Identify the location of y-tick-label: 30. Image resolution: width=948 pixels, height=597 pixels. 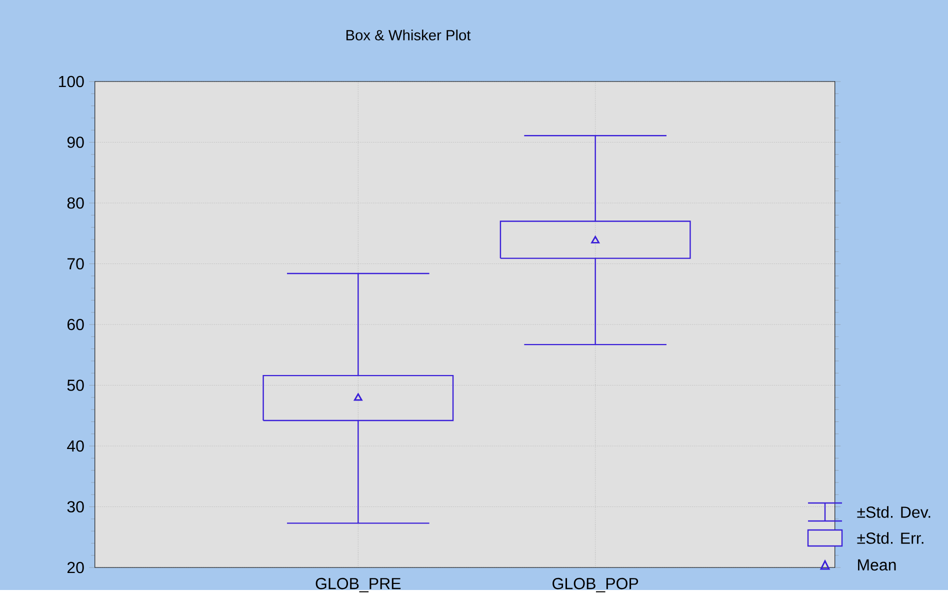
(75, 507).